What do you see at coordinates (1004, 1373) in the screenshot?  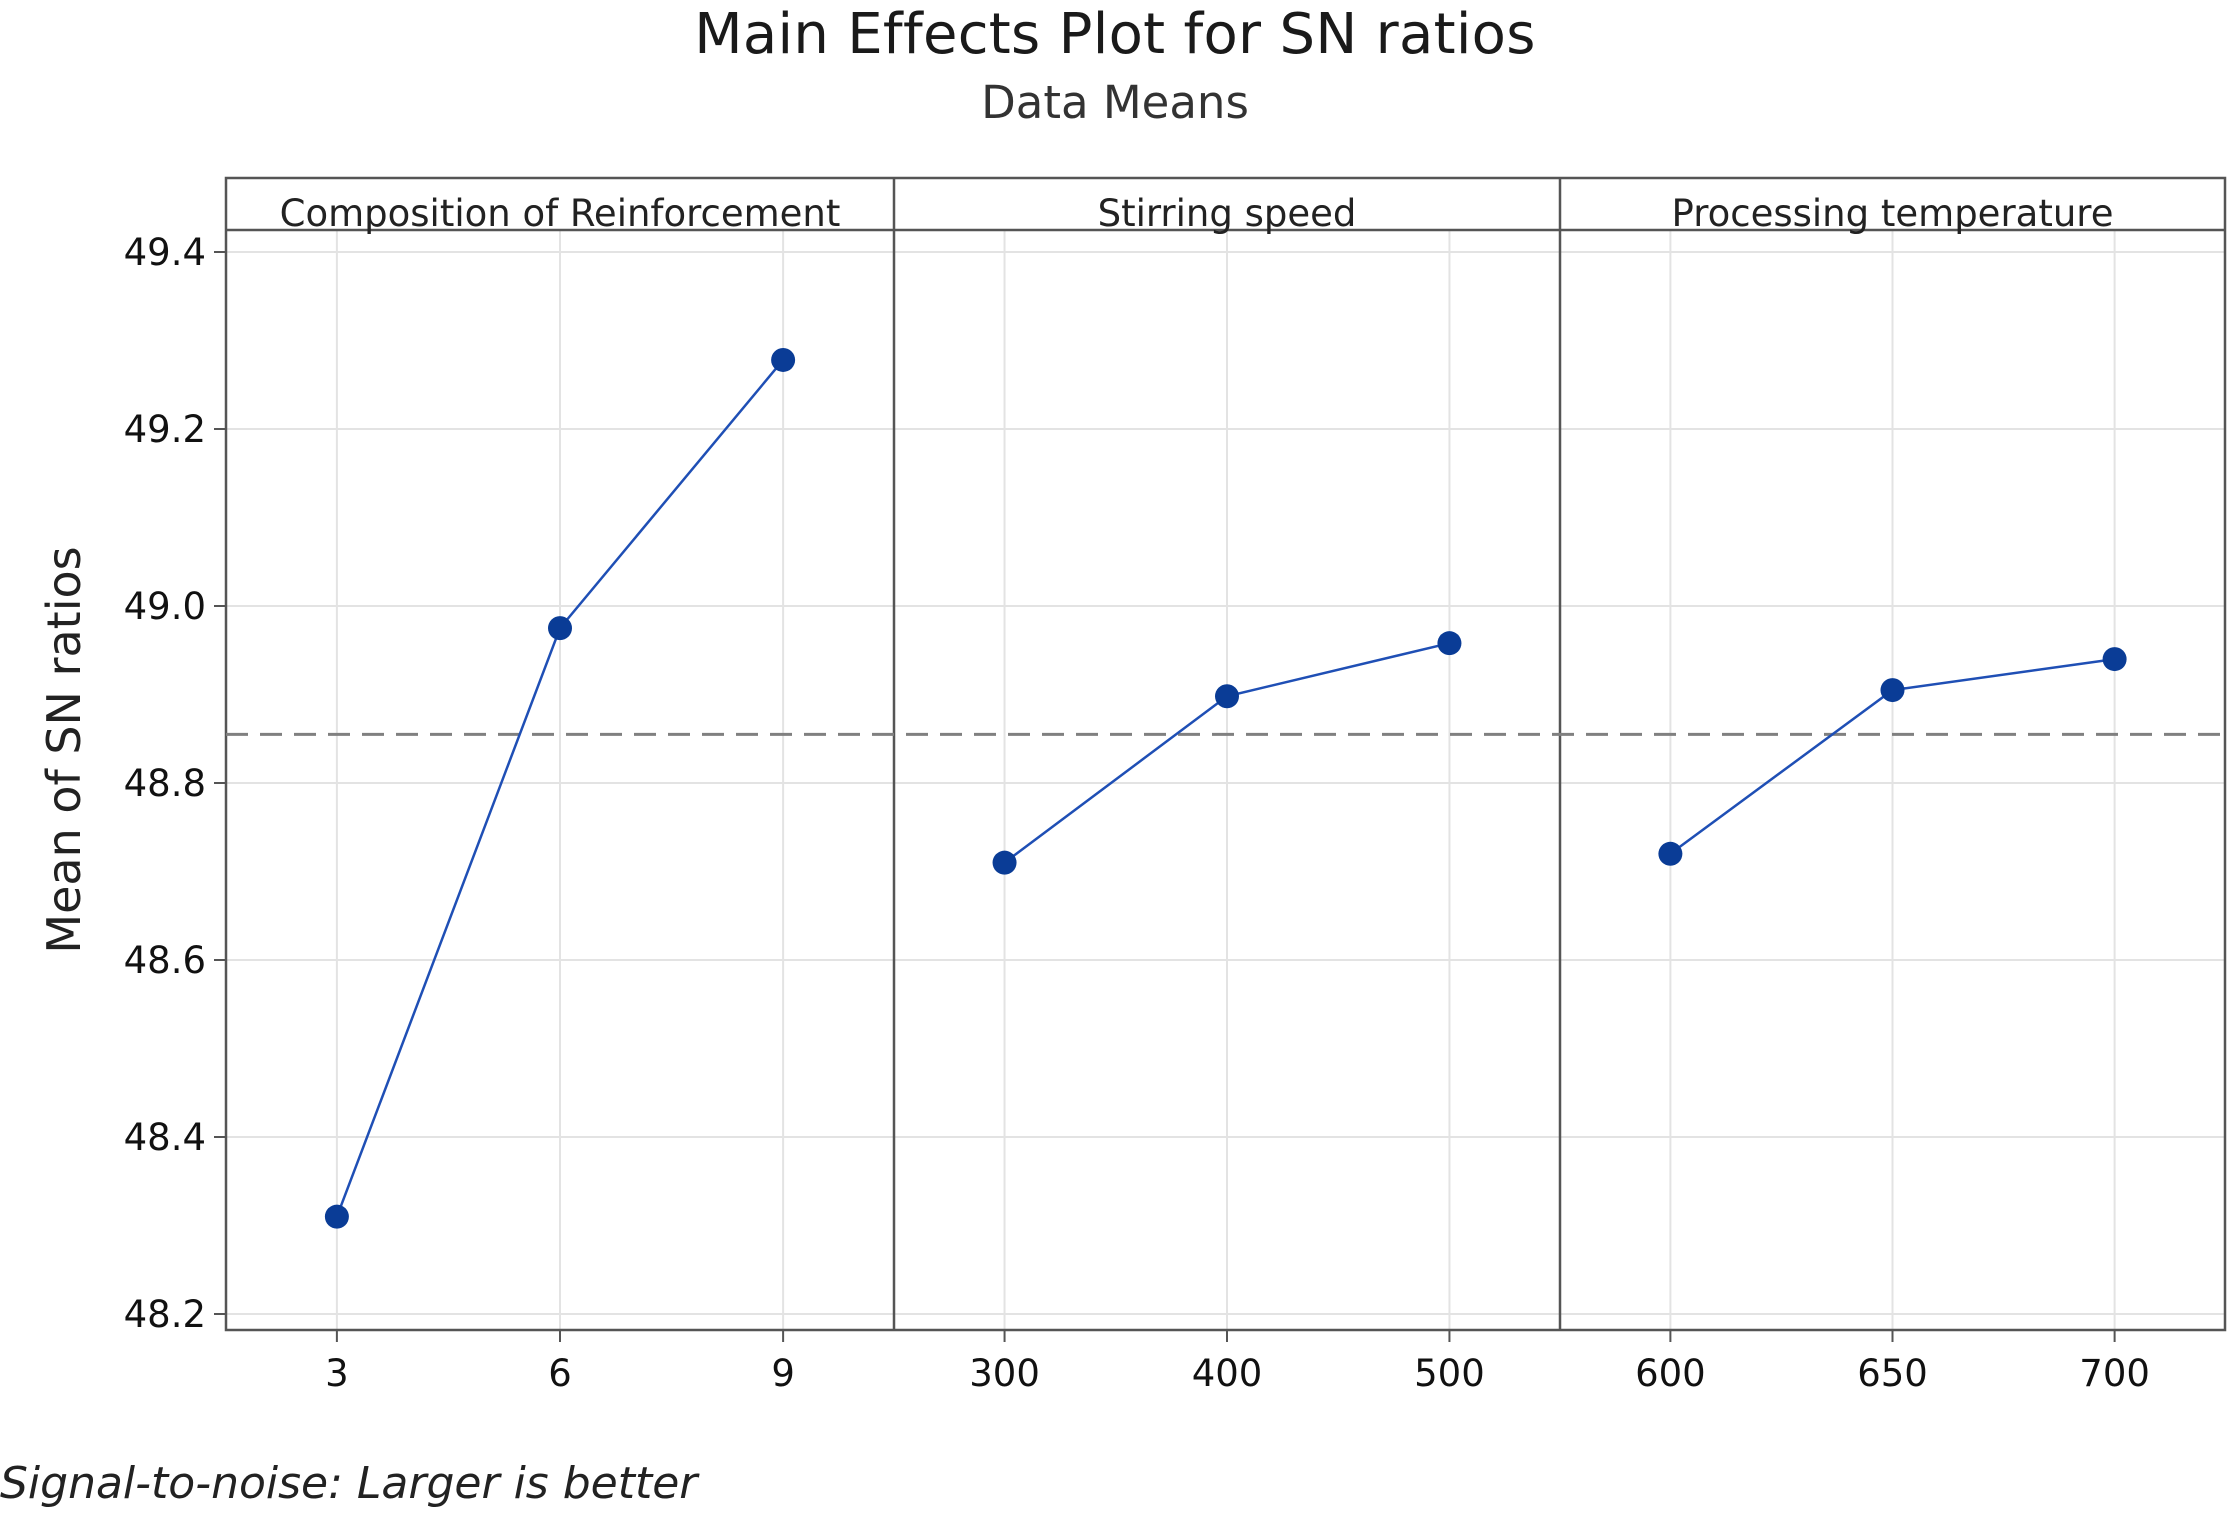 I see `x-tick-label: 300` at bounding box center [1004, 1373].